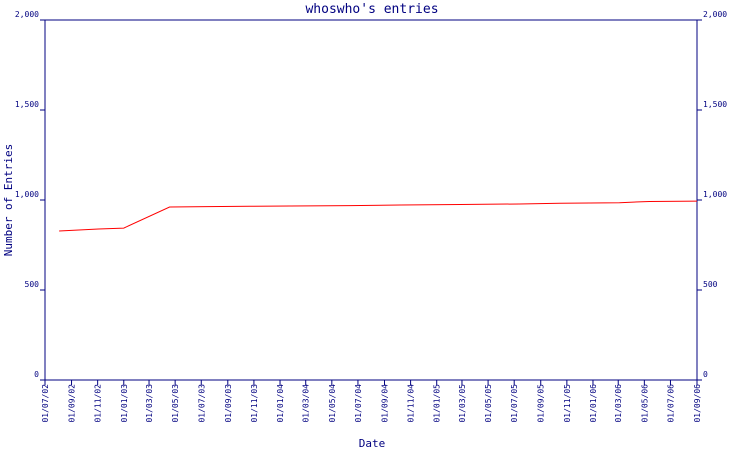 Image resolution: width=750 pixels, height=450 pixels. Describe the element at coordinates (372, 443) in the screenshot. I see `x-axis-label: Date` at that location.